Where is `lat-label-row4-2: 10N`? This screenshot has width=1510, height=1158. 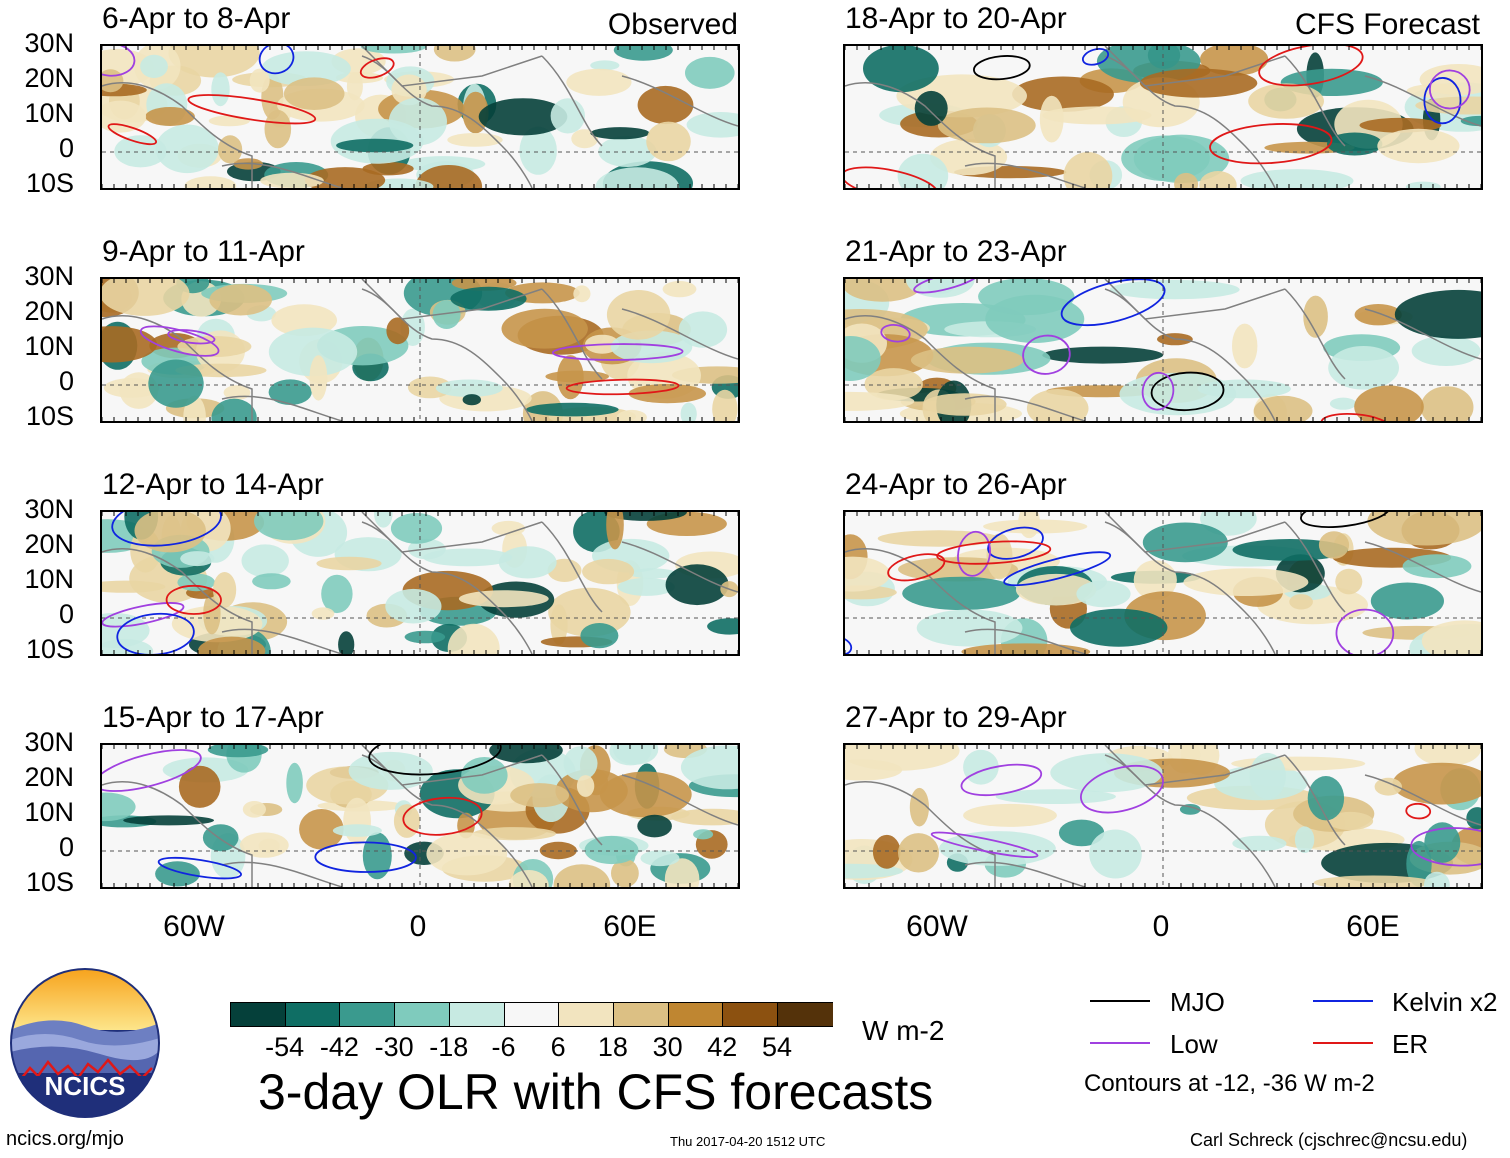
lat-label-row4-2: 10N is located at coordinates (49, 812).